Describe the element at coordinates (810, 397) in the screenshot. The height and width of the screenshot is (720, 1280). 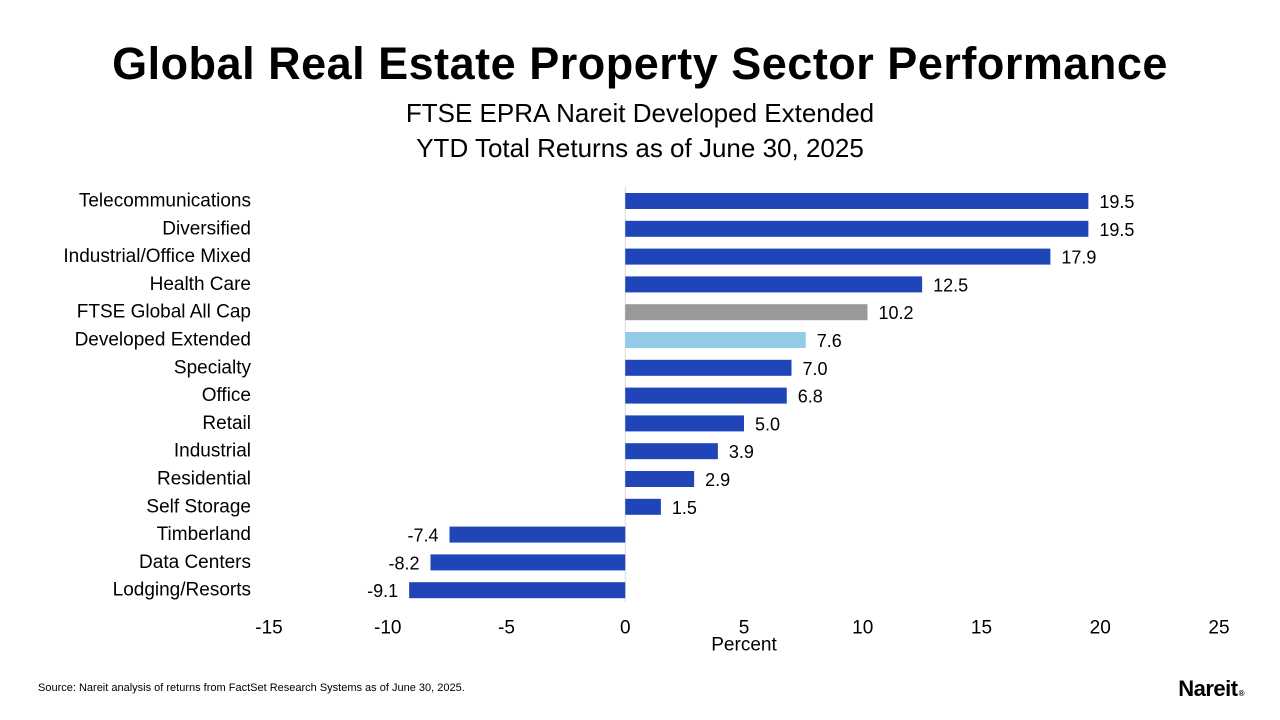
I see `value-label-7: 6.8` at that location.